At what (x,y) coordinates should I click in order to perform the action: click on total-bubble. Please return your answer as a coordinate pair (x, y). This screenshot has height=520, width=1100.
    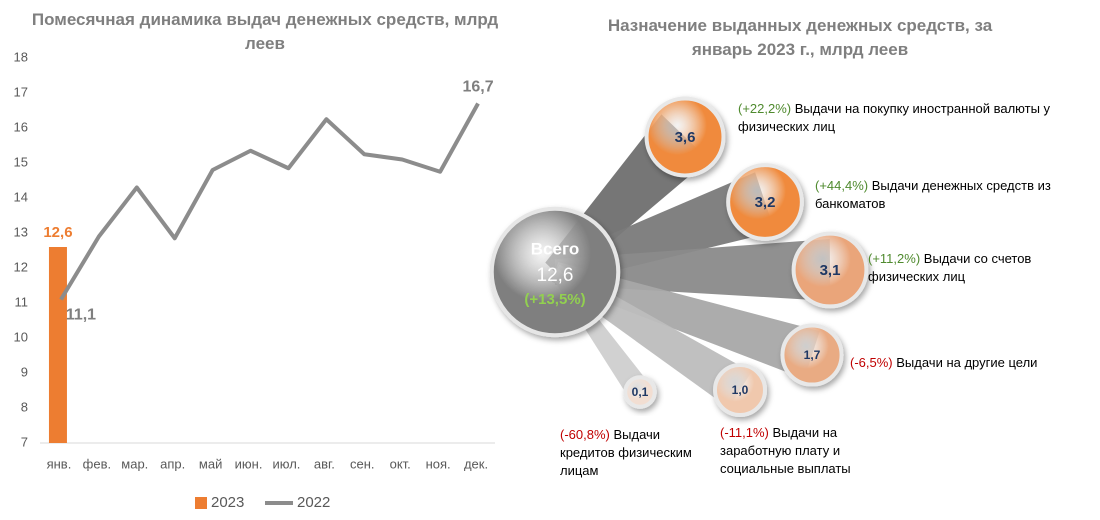
    Looking at the image, I should click on (555, 272).